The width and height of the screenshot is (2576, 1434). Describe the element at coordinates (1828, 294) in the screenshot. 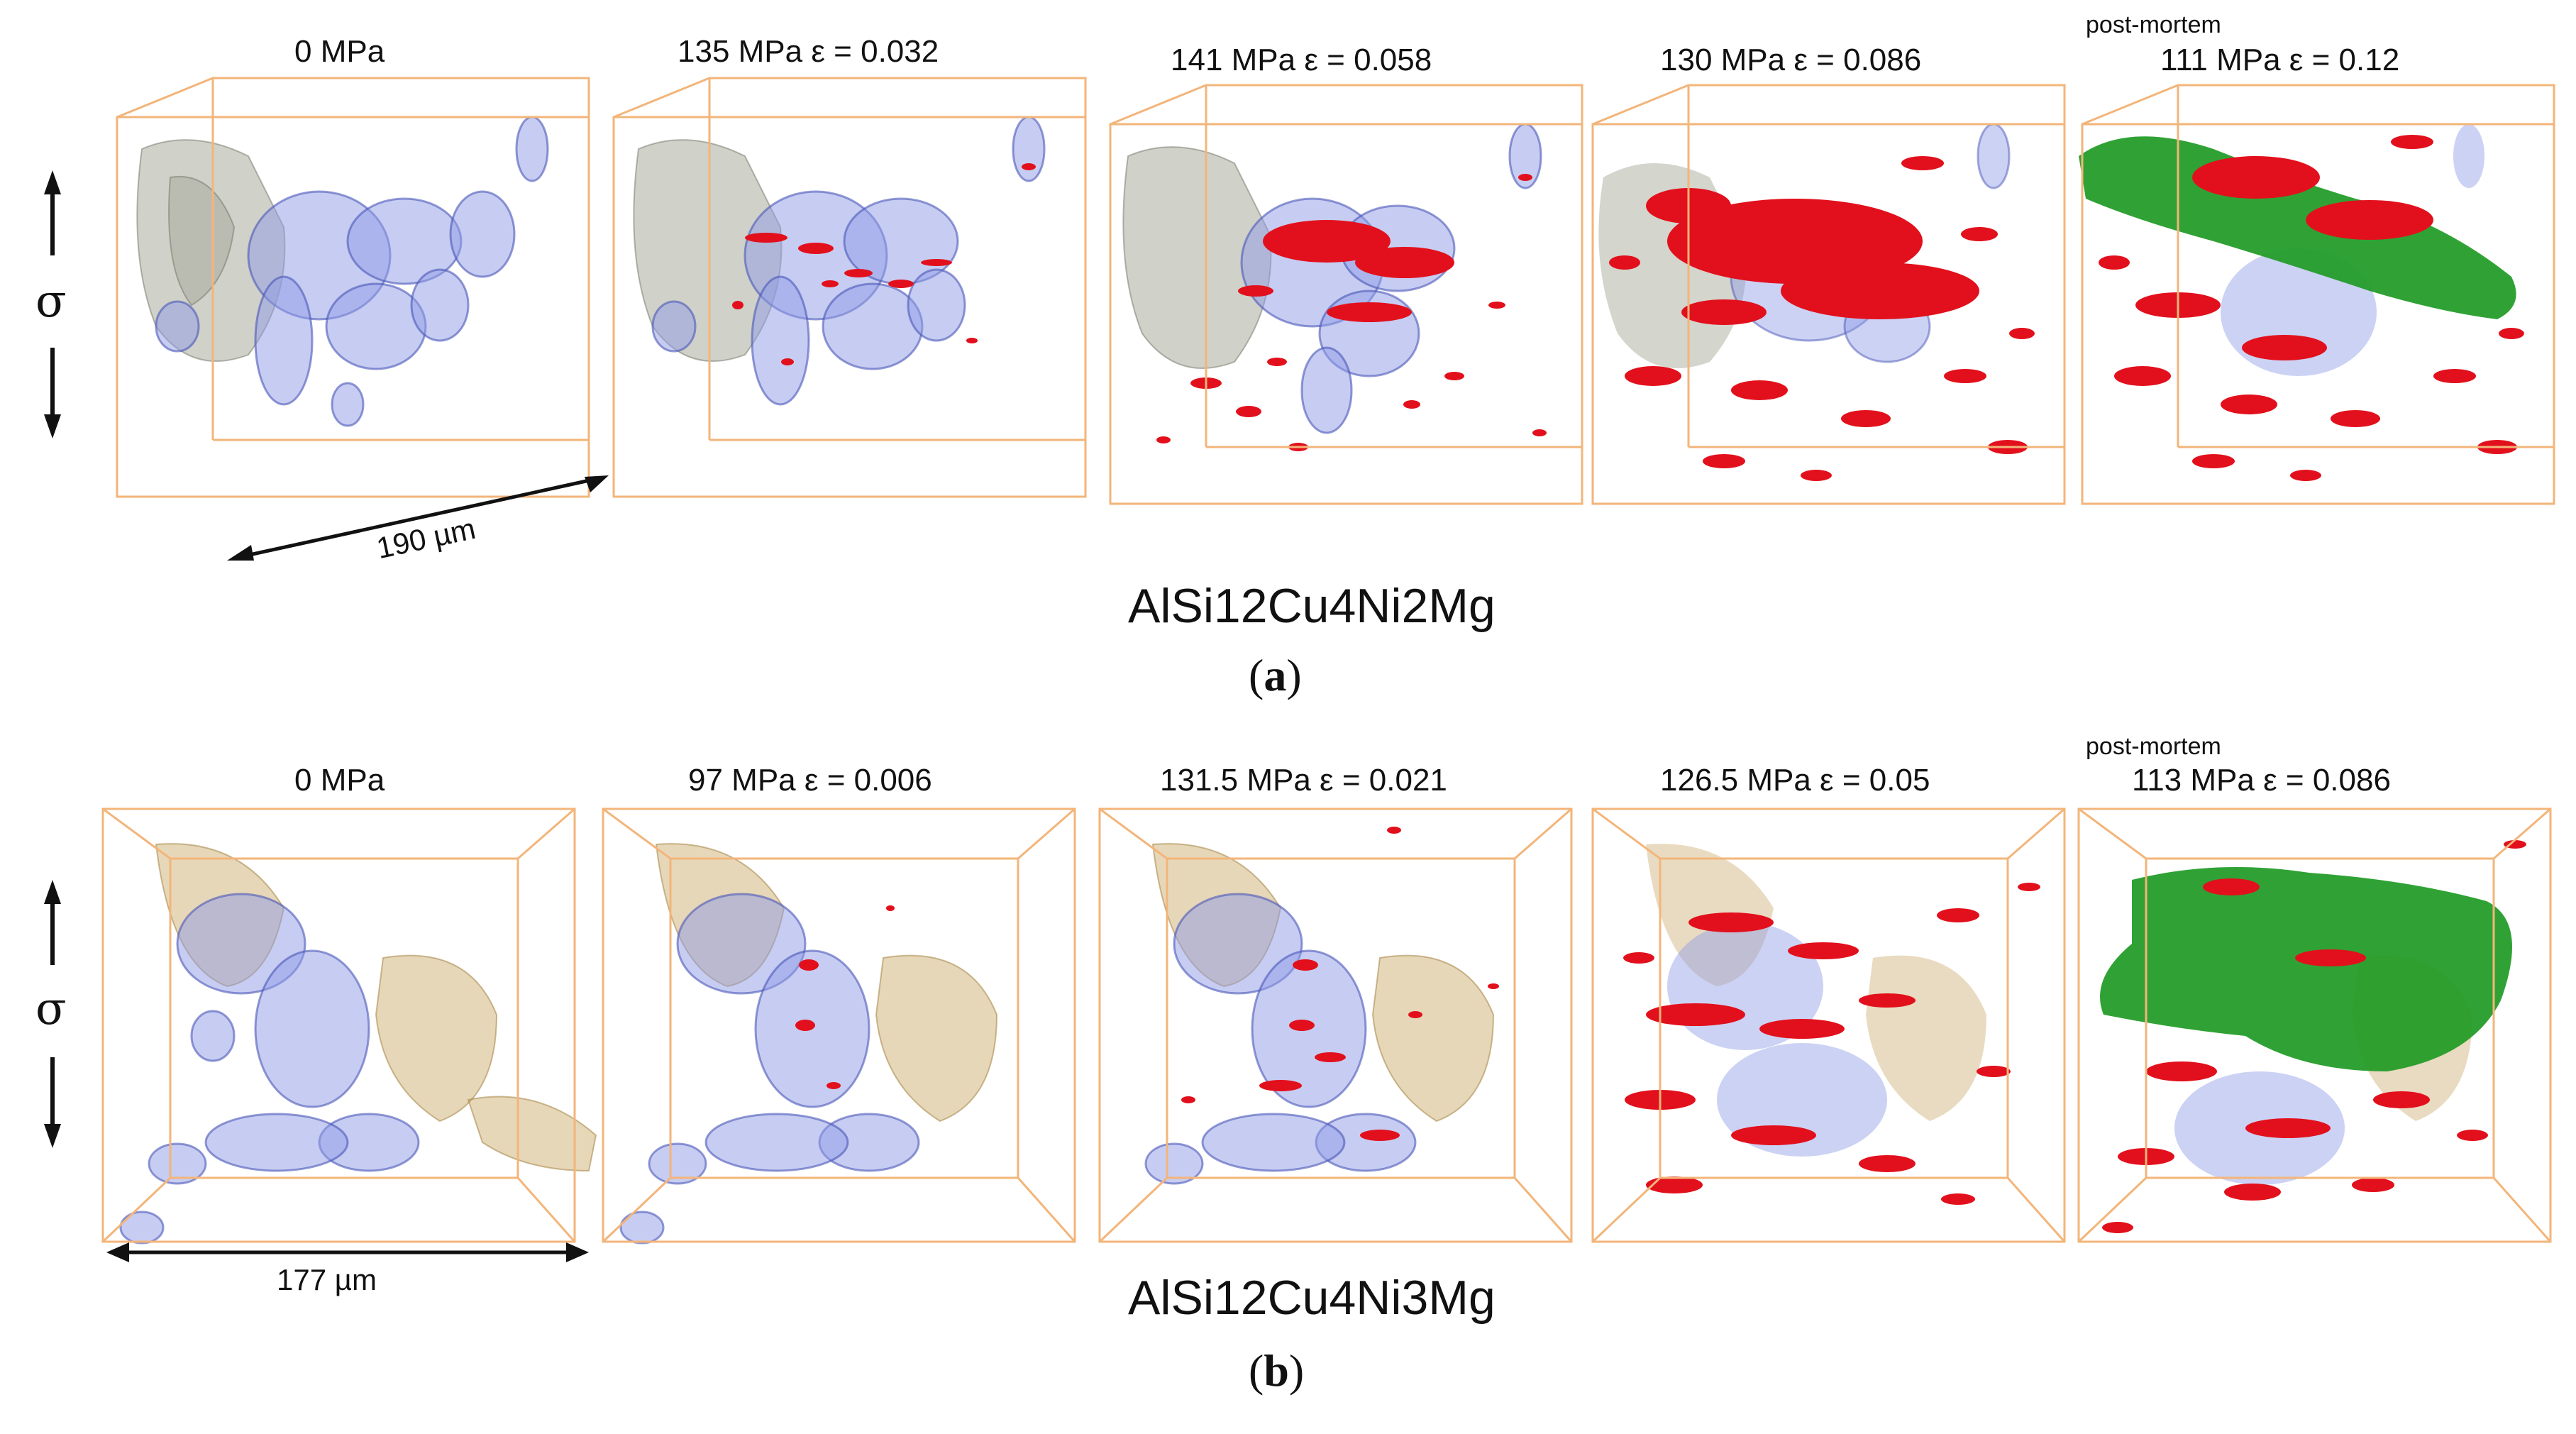

I see `tomography-panel-a4` at that location.